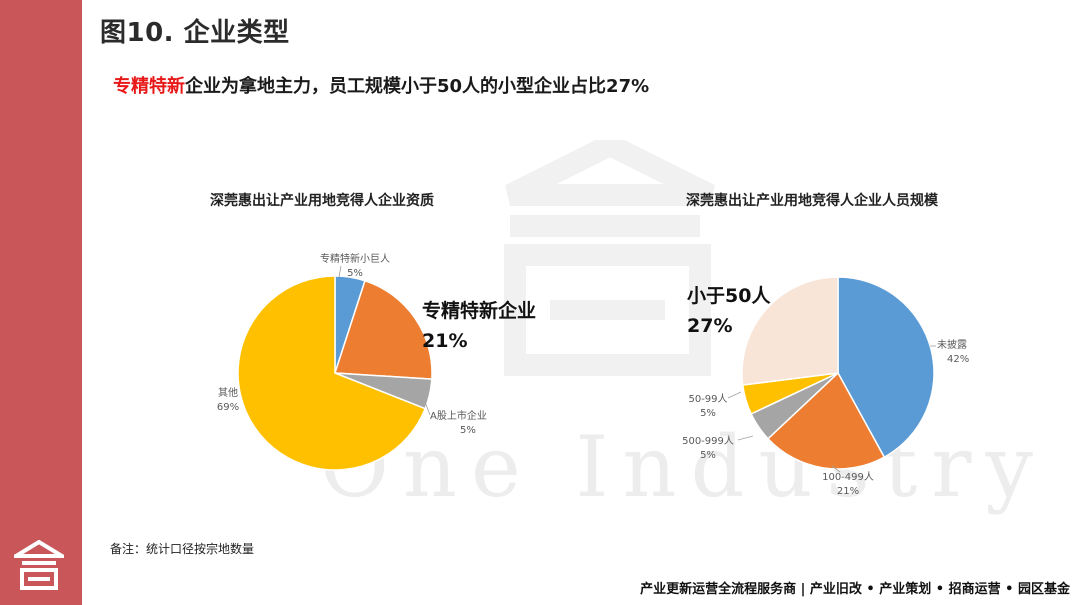 The width and height of the screenshot is (1080, 605). Describe the element at coordinates (708, 455) in the screenshot. I see `pie2-pct-2: 5%` at that location.